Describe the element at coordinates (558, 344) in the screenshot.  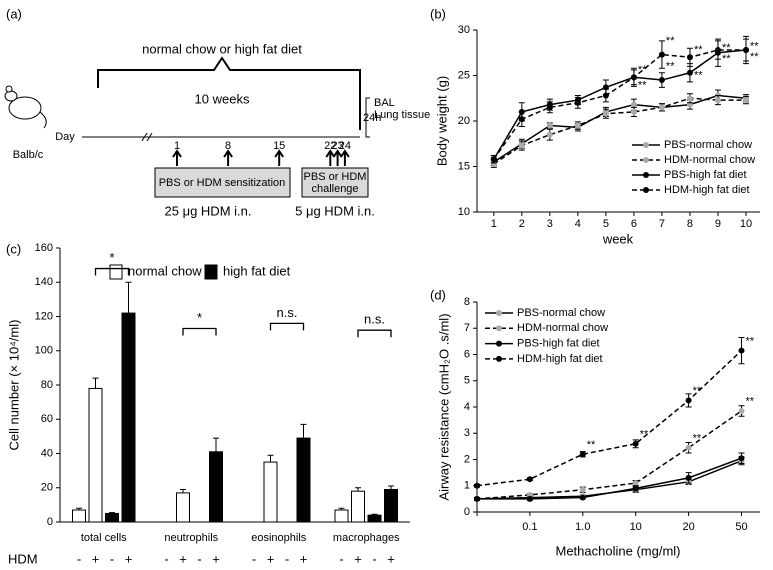
I see `legend-label: PBS-high fat diet` at that location.